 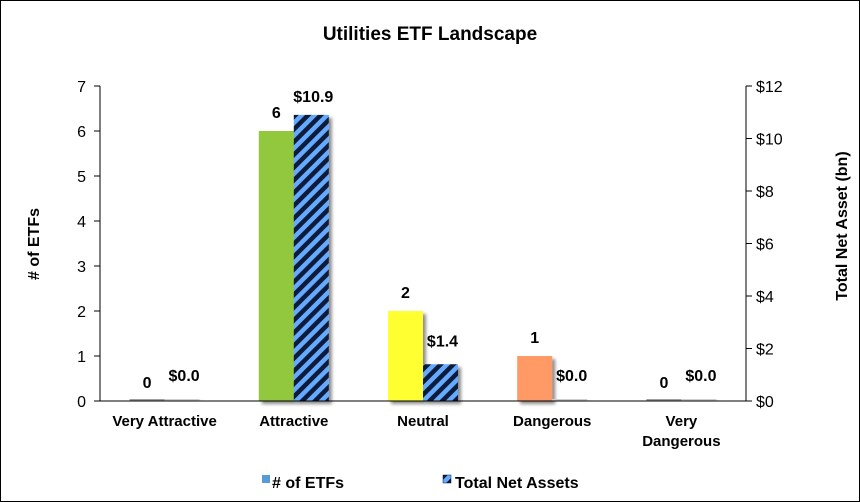 I want to click on y2-tick-label: $10, so click(x=769, y=140).